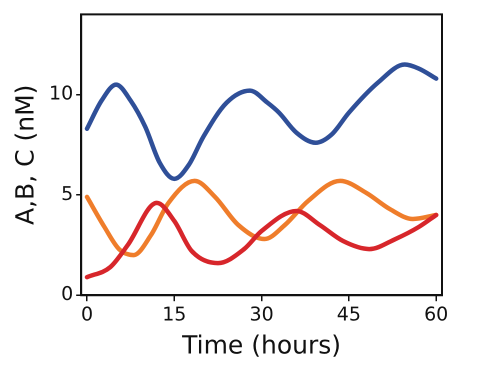 This screenshot has width=482, height=378. I want to click on x-tick-label: 45, so click(348, 315).